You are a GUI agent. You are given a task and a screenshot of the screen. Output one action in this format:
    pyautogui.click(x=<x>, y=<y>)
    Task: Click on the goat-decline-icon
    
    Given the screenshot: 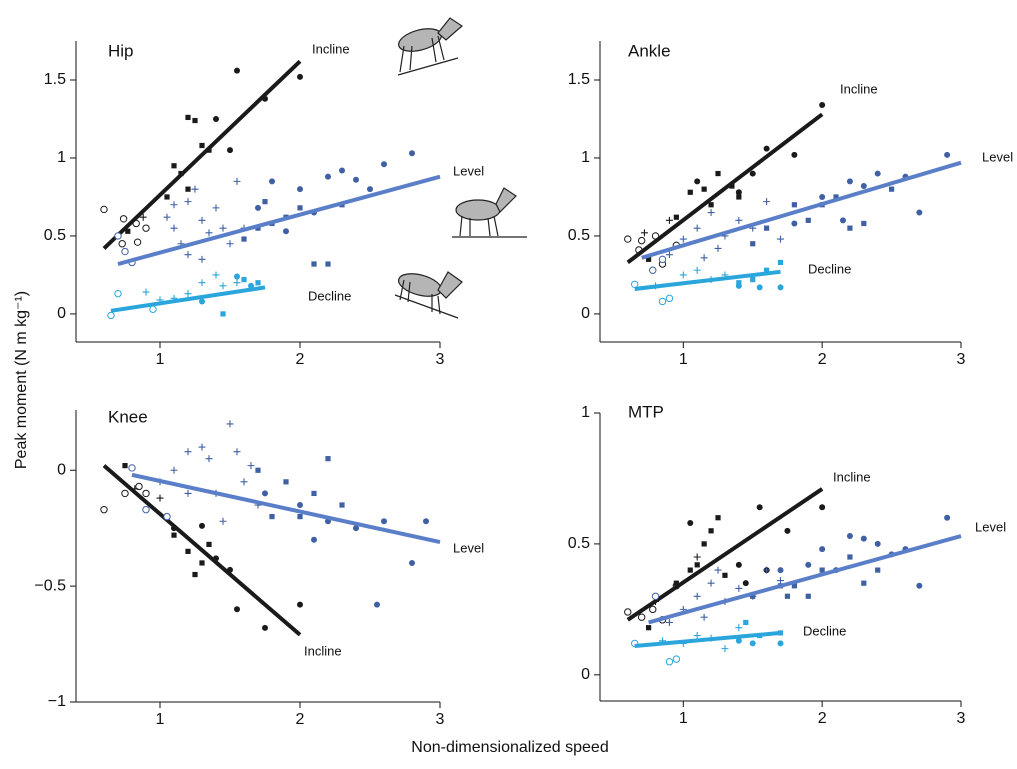 What is the action you would take?
    pyautogui.click(x=428, y=295)
    